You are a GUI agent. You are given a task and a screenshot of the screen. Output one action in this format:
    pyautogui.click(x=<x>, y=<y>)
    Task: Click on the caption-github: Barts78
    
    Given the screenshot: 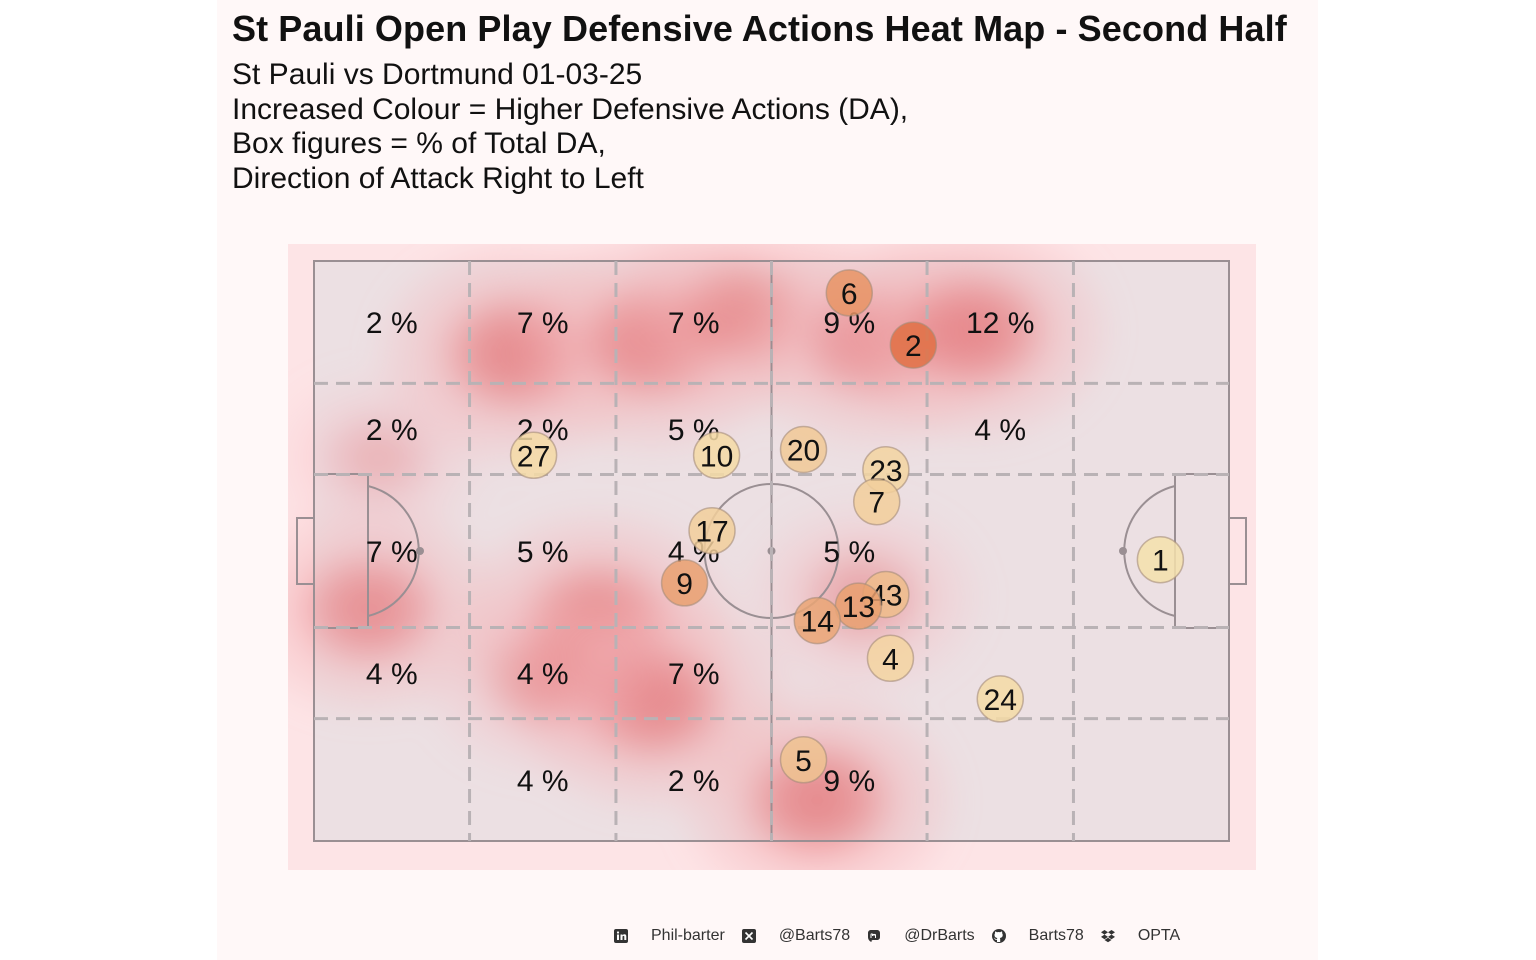 What is the action you would take?
    pyautogui.click(x=1056, y=935)
    